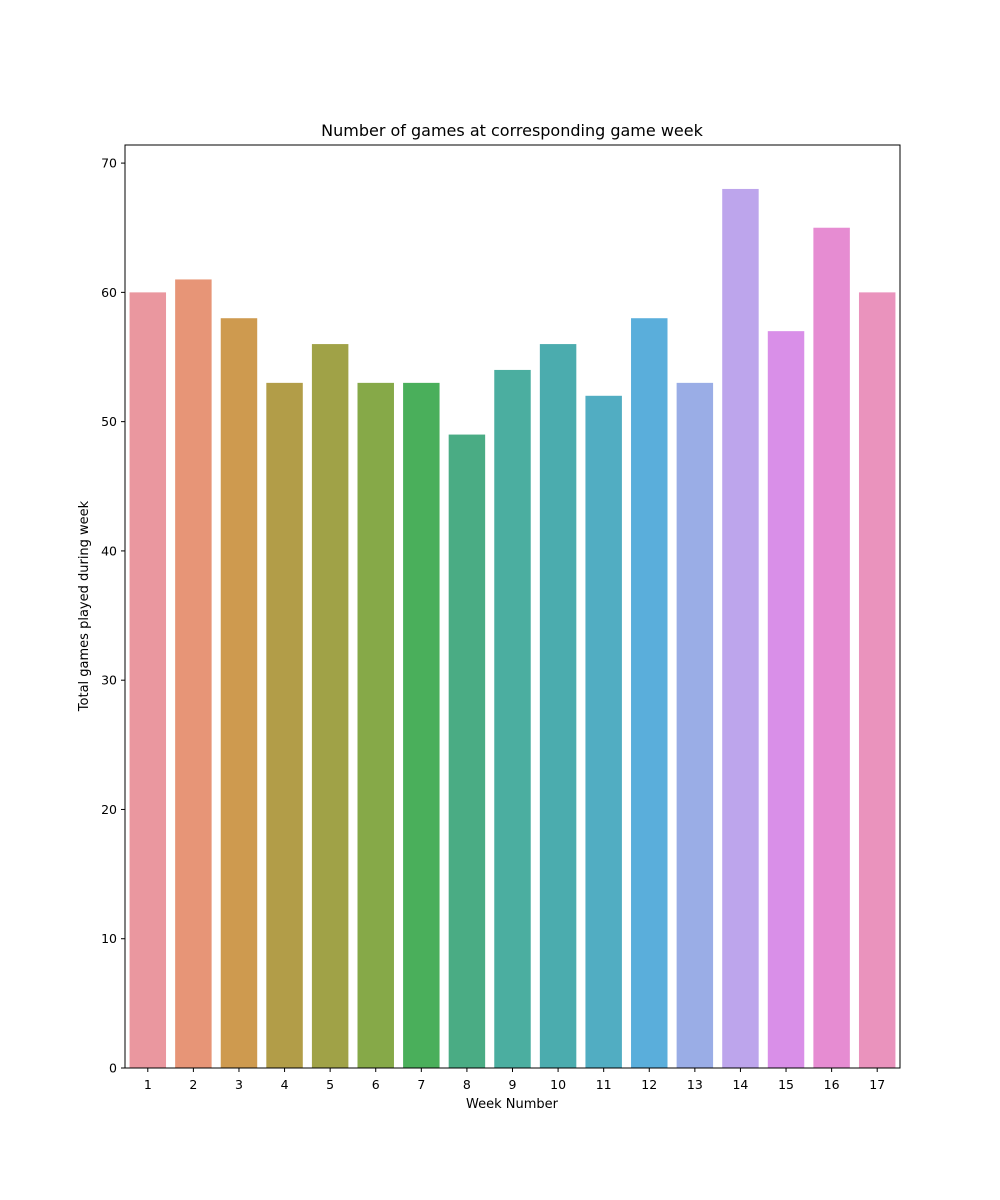 The width and height of the screenshot is (1000, 1200). Describe the element at coordinates (84, 606) in the screenshot. I see `y-axis-label: Total games played during week` at that location.